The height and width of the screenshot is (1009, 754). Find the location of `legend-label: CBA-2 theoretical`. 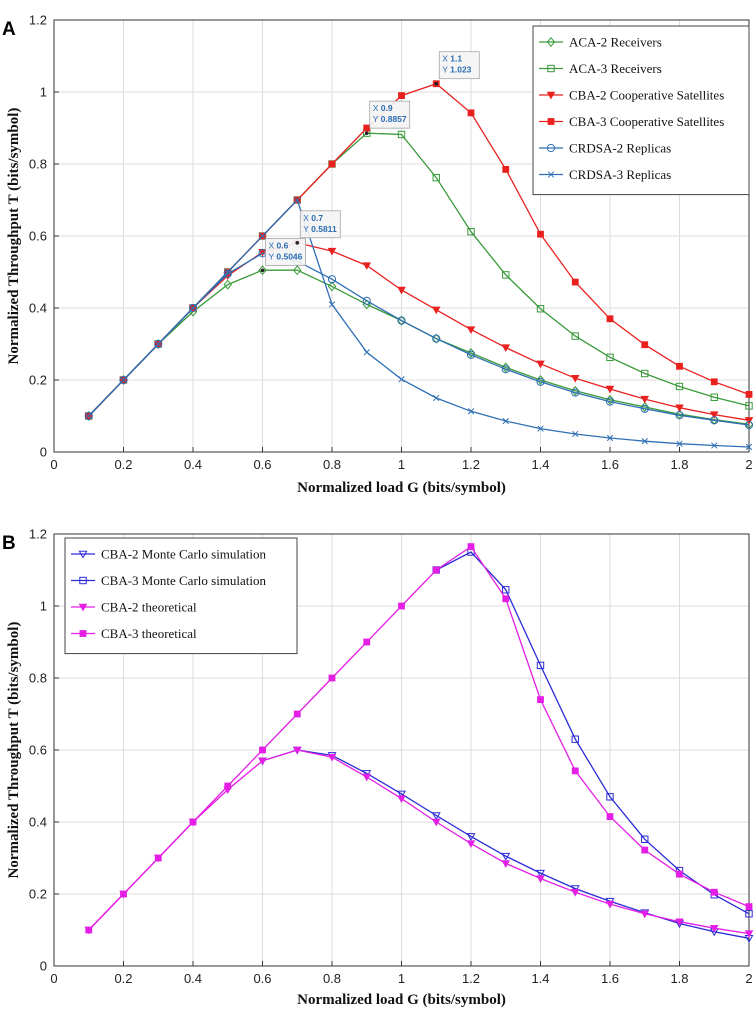

legend-label: CBA-2 theoretical is located at coordinates (149, 607).